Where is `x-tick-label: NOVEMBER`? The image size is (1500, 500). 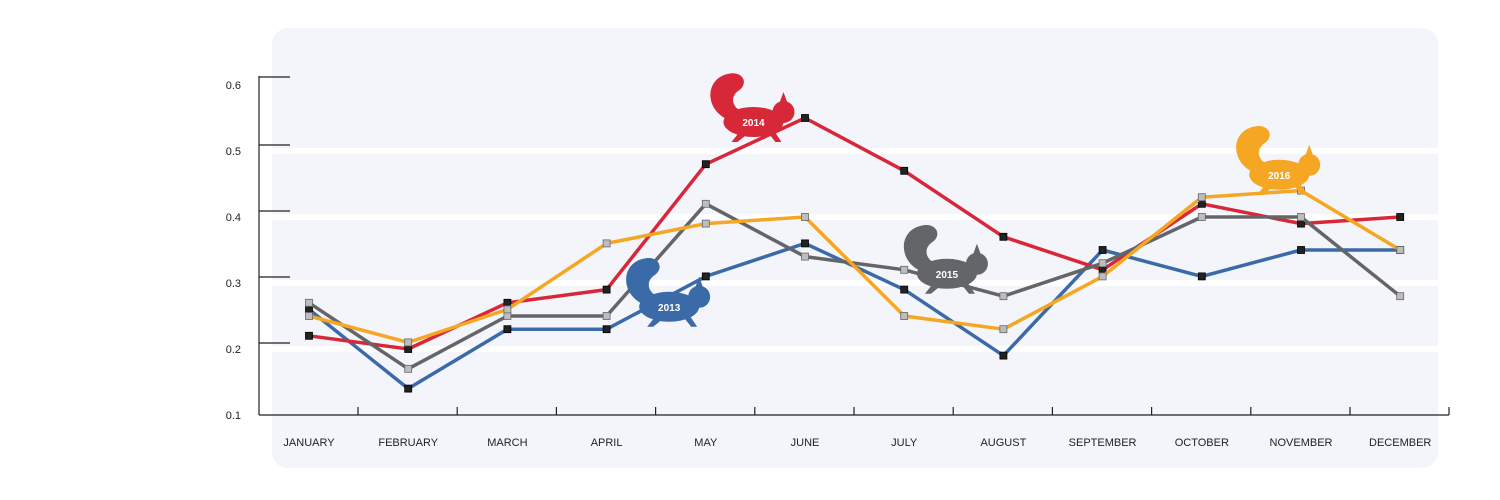 x-tick-label: NOVEMBER is located at coordinates (1301, 443).